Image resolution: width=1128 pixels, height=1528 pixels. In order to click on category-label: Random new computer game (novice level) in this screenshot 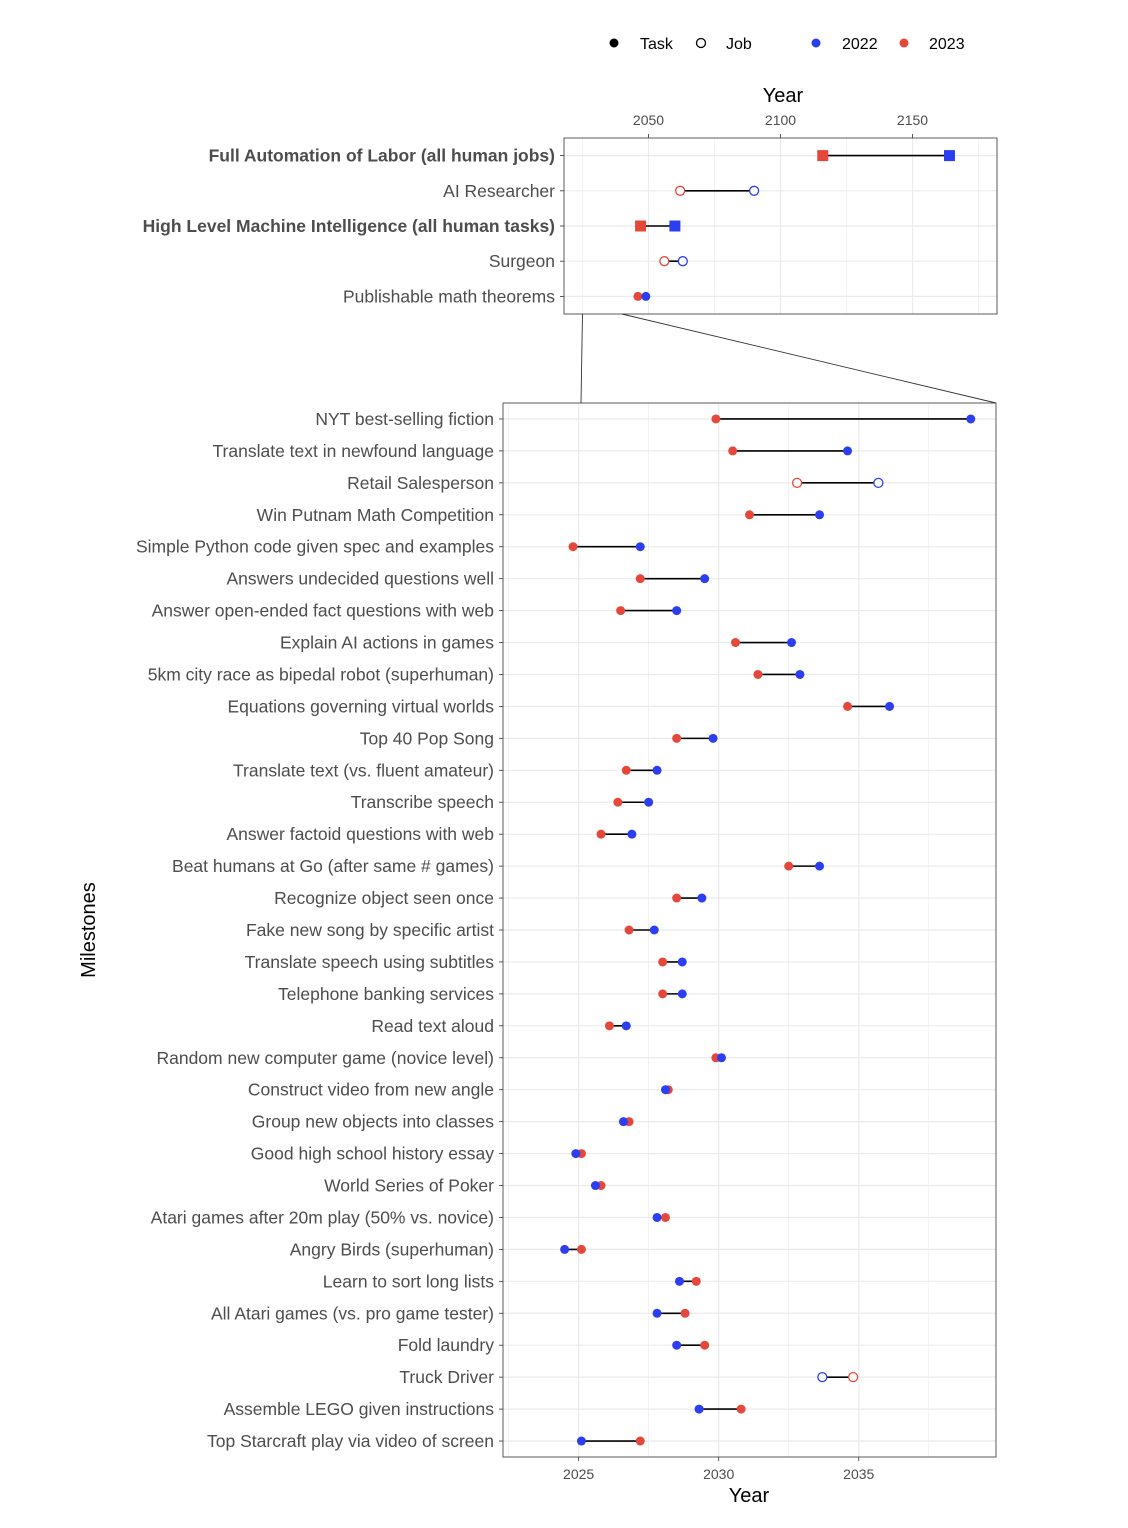, I will do `click(325, 1058)`.